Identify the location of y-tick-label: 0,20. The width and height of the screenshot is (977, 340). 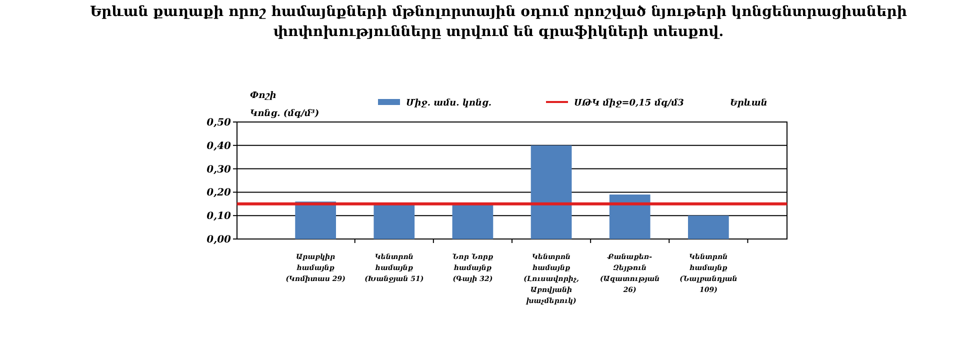
(219, 193).